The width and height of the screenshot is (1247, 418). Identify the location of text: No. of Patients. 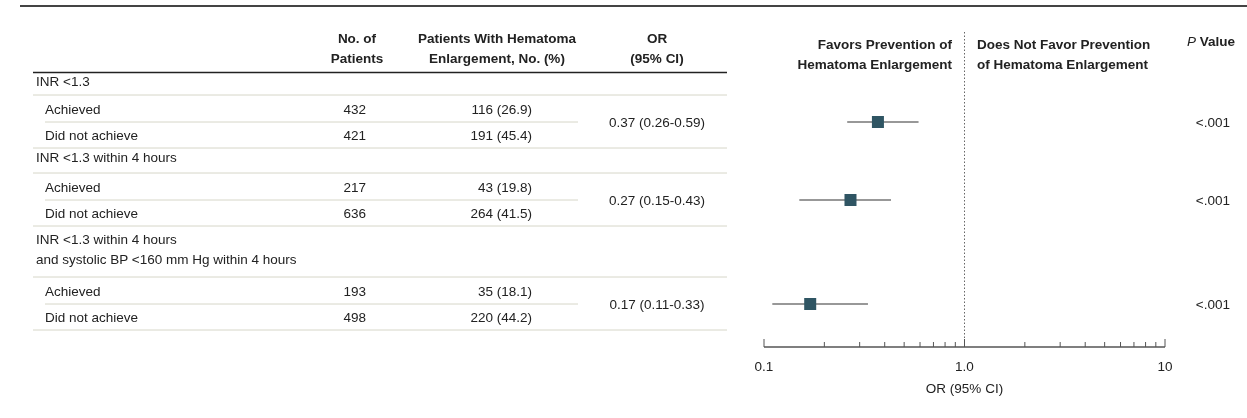
(357, 48).